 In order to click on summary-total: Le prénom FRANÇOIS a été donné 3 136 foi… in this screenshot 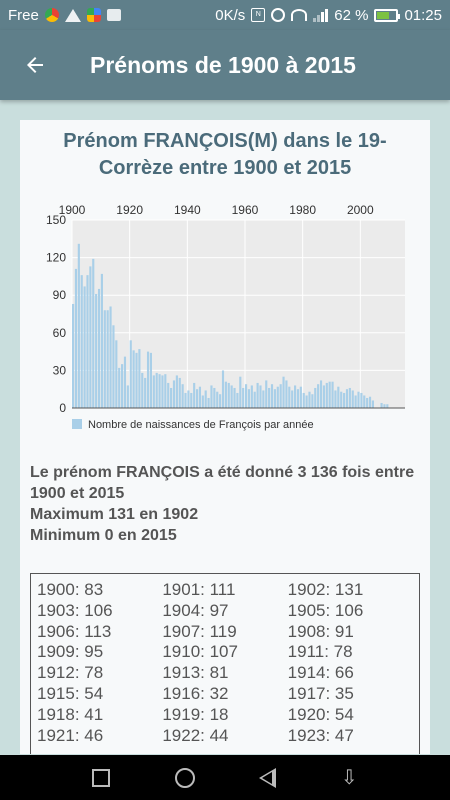, I will do `click(222, 483)`.